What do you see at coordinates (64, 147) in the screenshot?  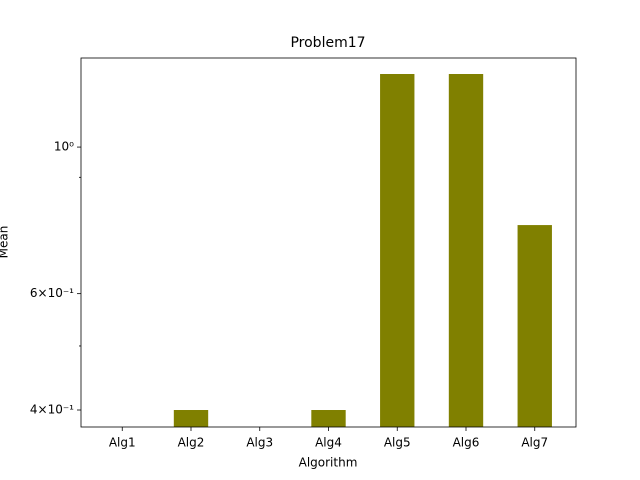 I see `y-tick-label: 10⁰` at bounding box center [64, 147].